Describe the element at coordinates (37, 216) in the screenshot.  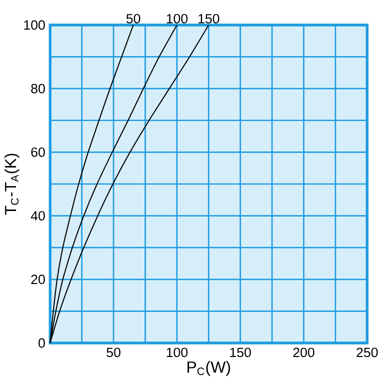
I see `y-tick-label: 40` at that location.